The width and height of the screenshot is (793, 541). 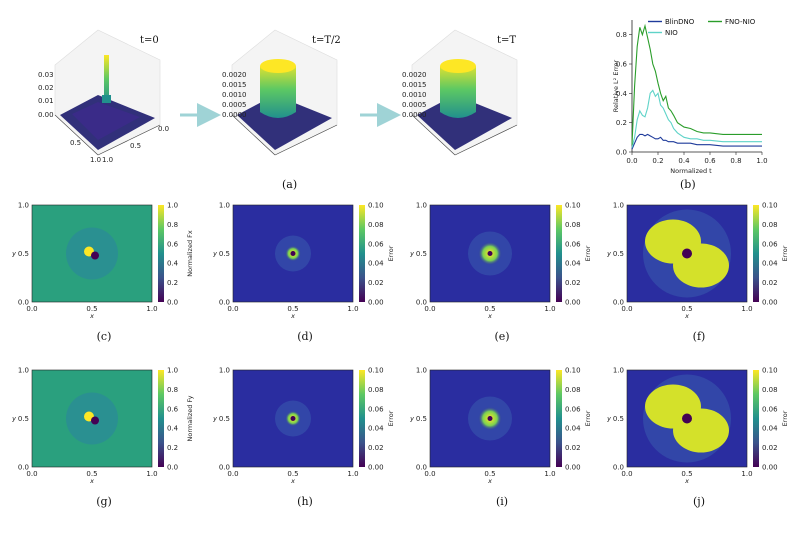 I want to click on zticks-tHalf-0: 0.0020, so click(x=234, y=75).